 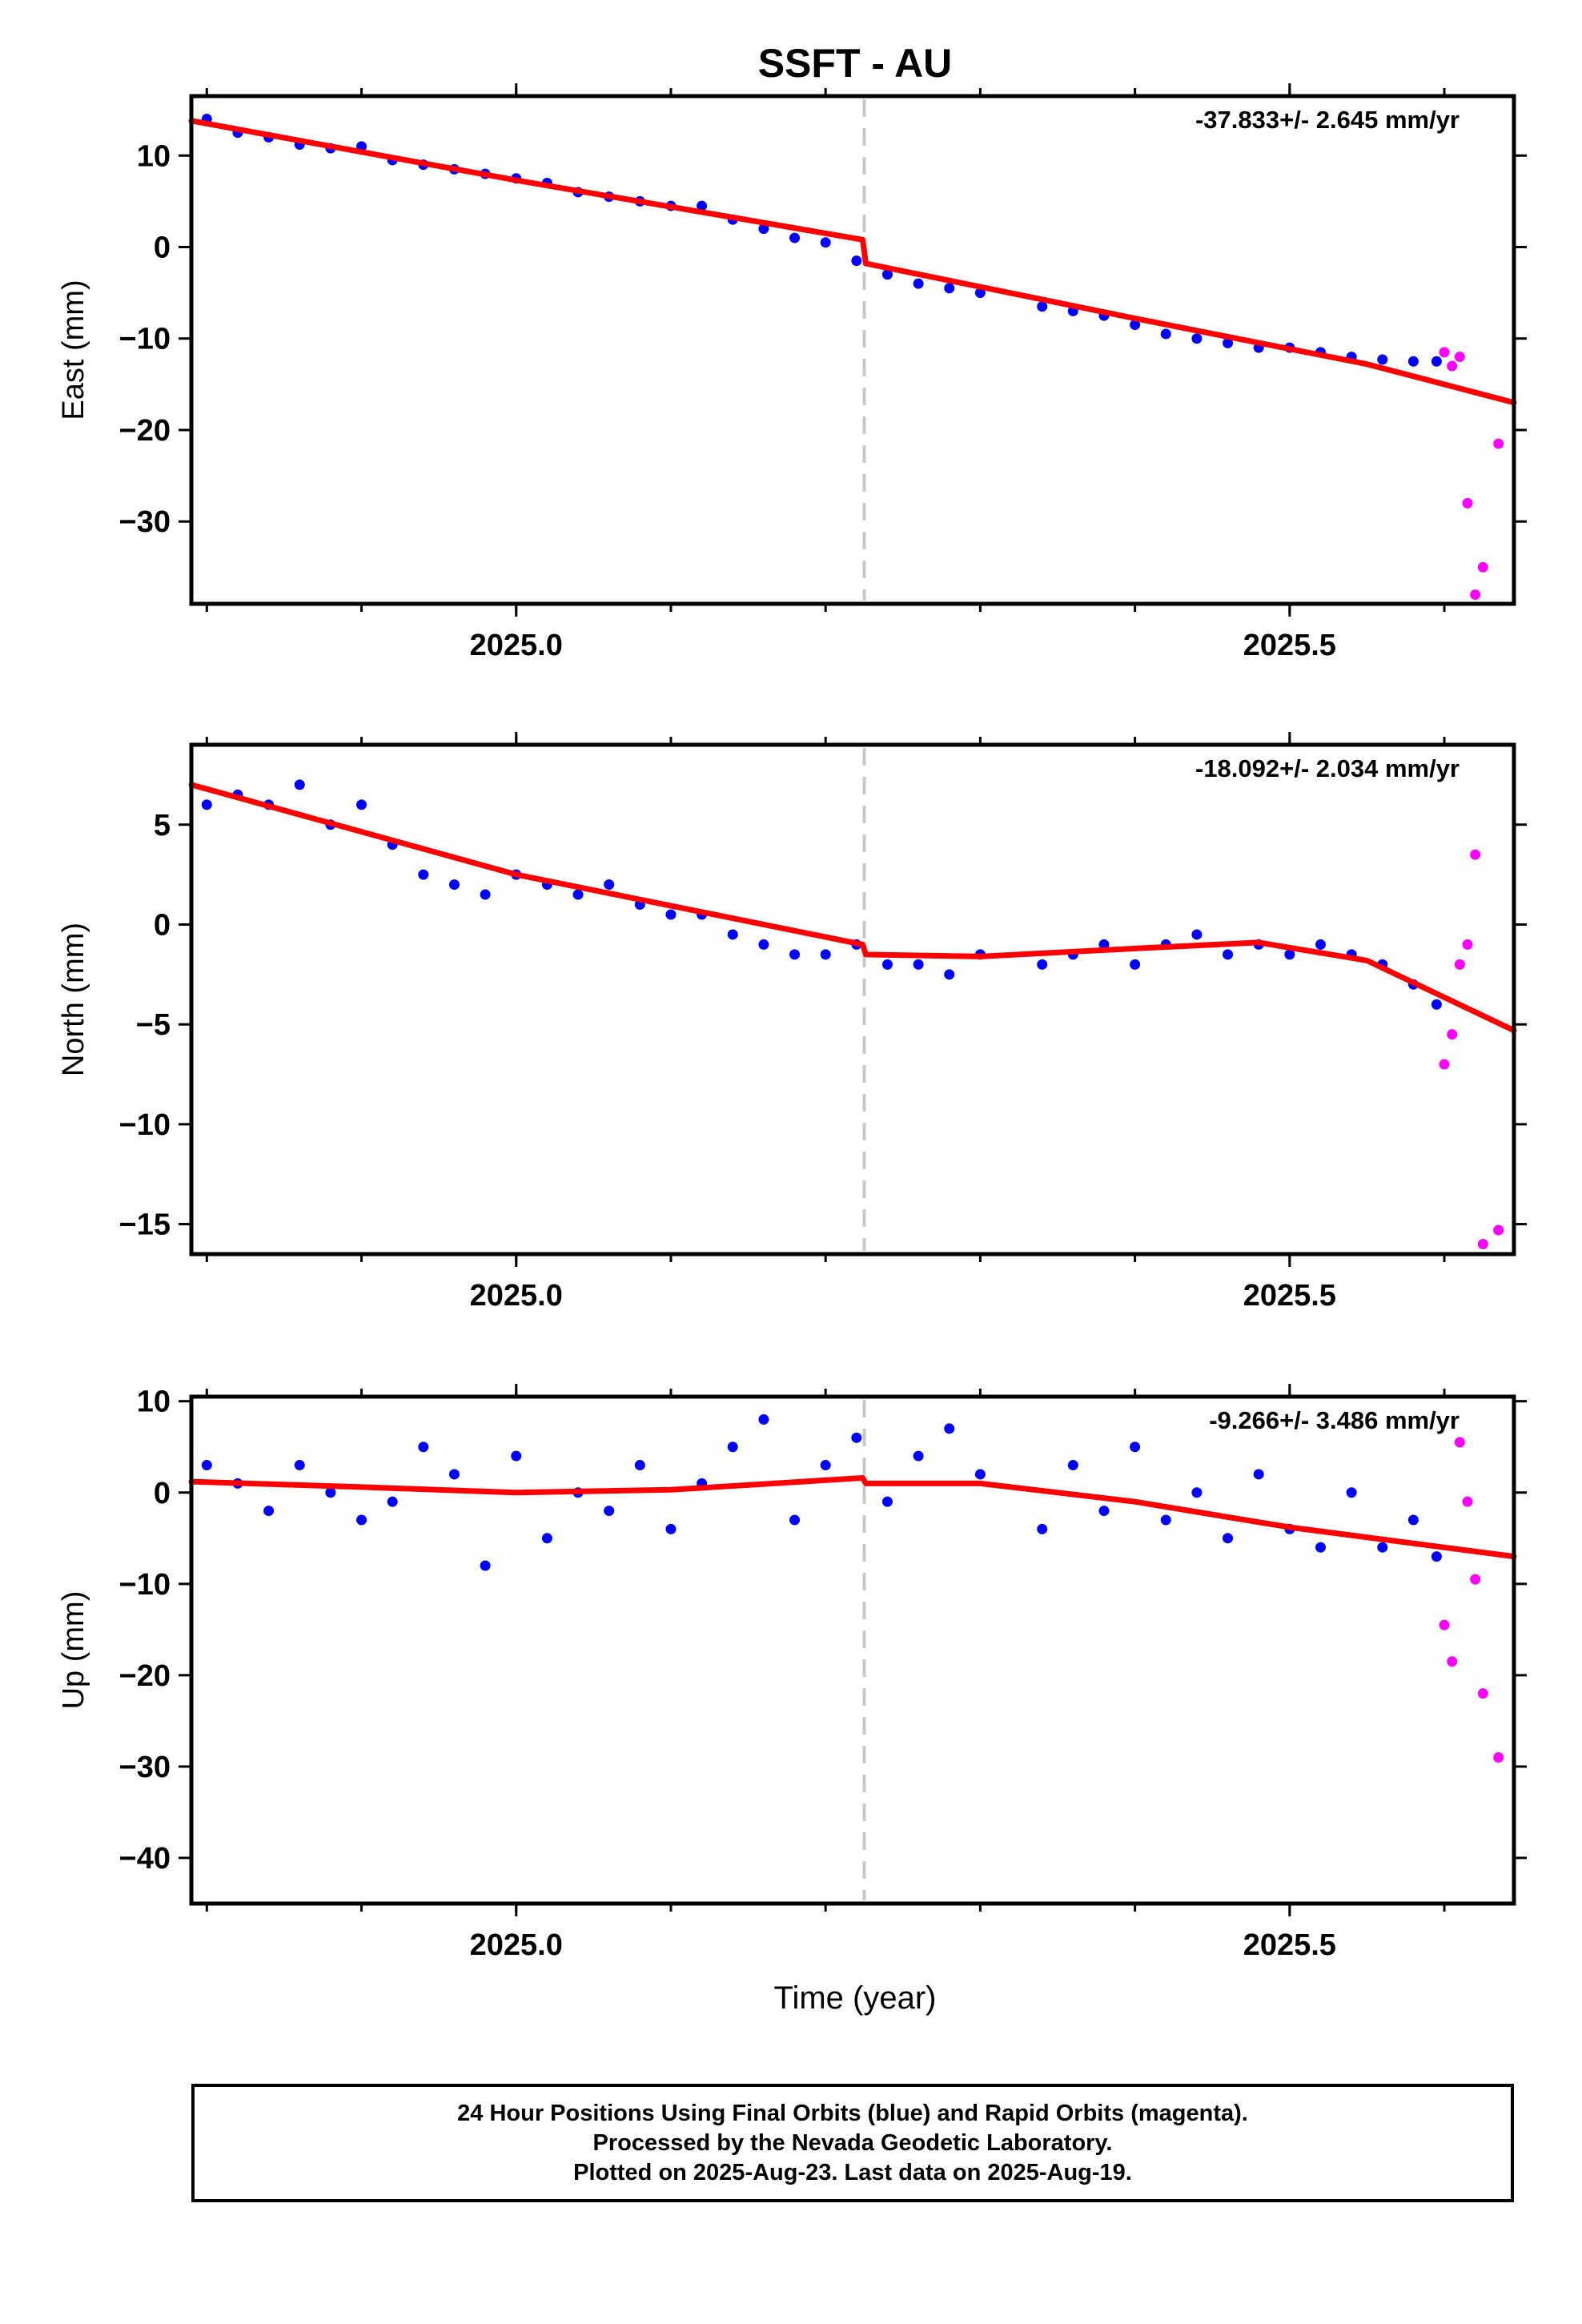 What do you see at coordinates (74, 1650) in the screenshot?
I see `up-y-axis-label: Up (mm)` at bounding box center [74, 1650].